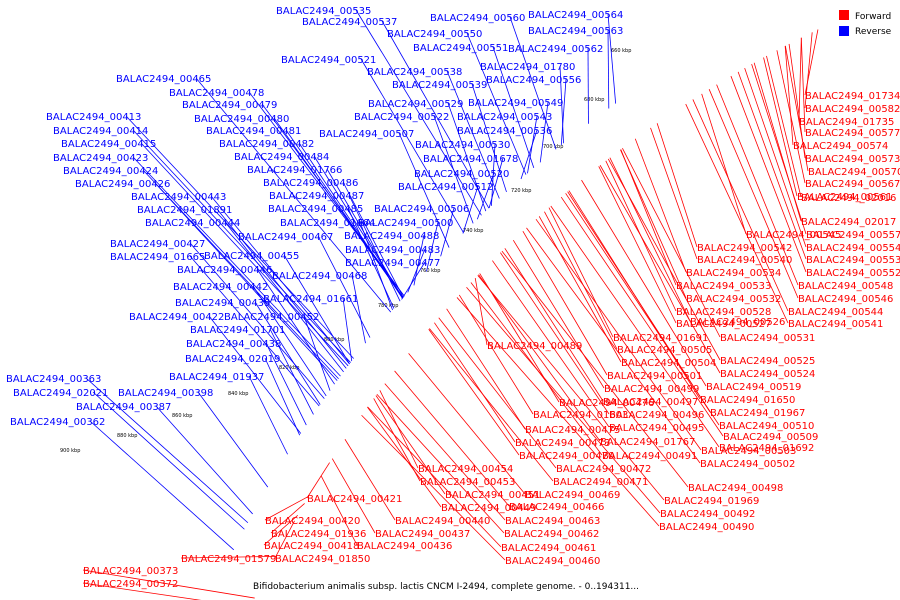 The height and width of the screenshot is (600, 900). Describe the element at coordinates (123, 407) in the screenshot. I see `gene-label: BALAC2494_00387` at that location.